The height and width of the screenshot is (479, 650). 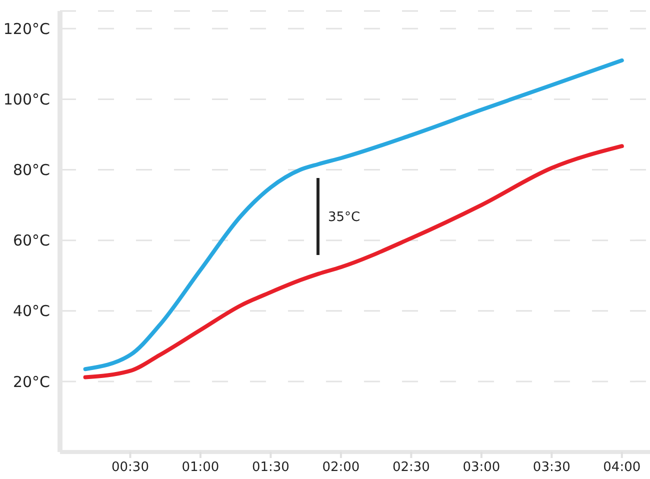 What do you see at coordinates (271, 468) in the screenshot?
I see `x-tick-label: 01:30` at bounding box center [271, 468].